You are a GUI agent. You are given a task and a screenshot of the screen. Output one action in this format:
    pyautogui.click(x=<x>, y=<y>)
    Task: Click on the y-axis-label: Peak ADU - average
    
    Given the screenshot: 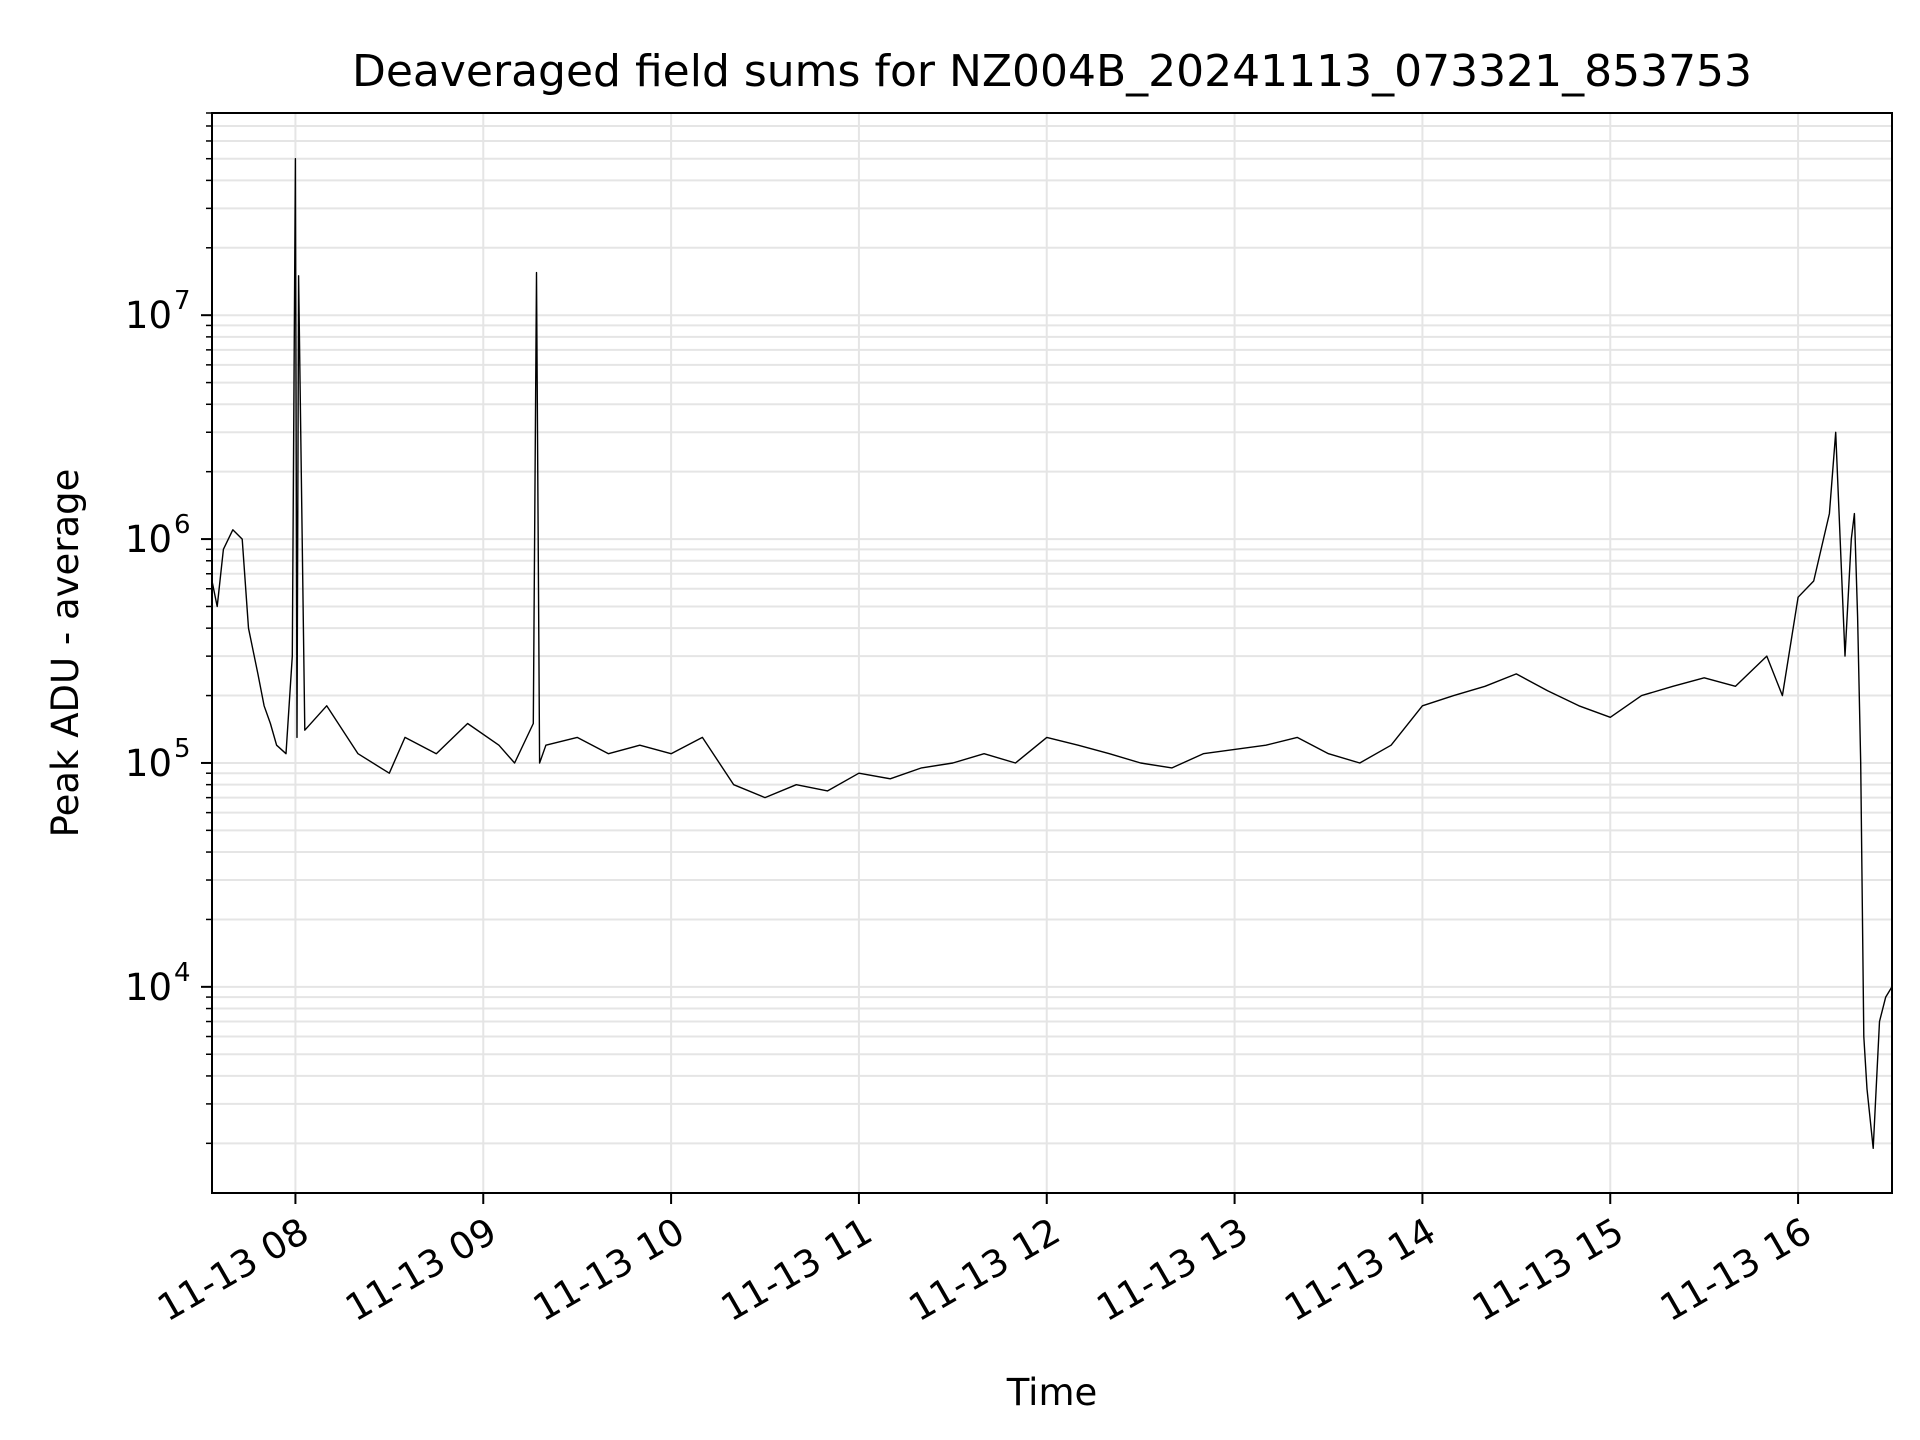 What is the action you would take?
    pyautogui.click(x=65, y=653)
    